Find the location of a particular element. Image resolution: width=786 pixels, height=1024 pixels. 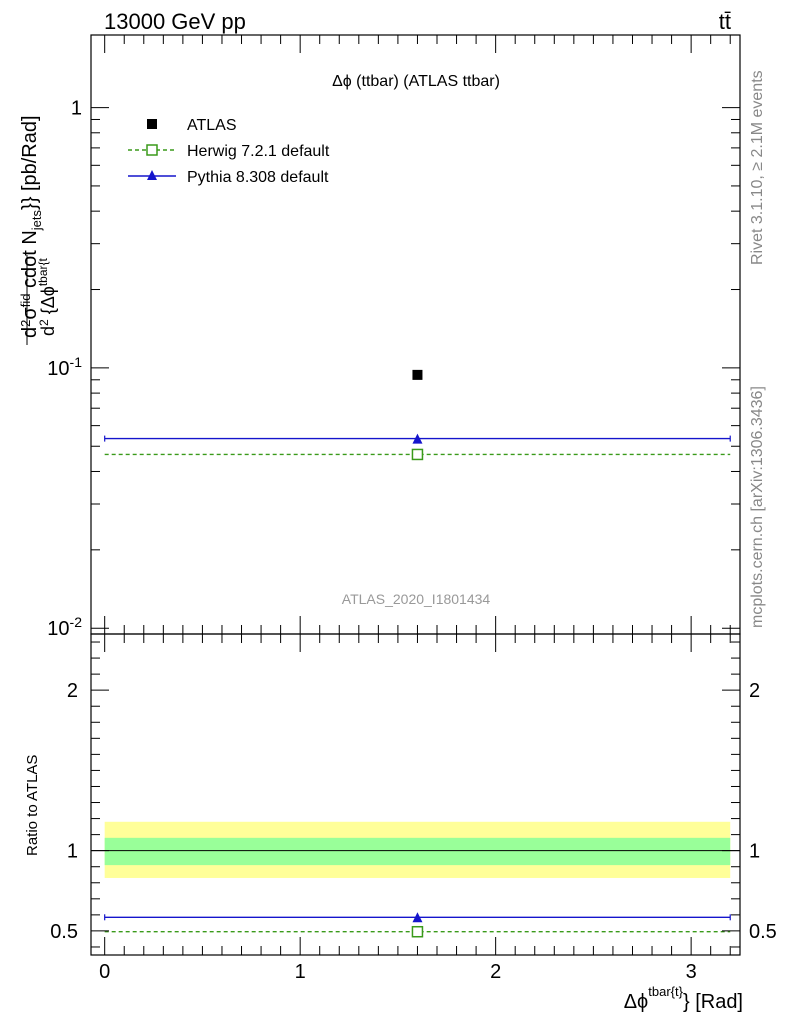

header-energy-label: 13000 GeV pp is located at coordinates (175, 21).